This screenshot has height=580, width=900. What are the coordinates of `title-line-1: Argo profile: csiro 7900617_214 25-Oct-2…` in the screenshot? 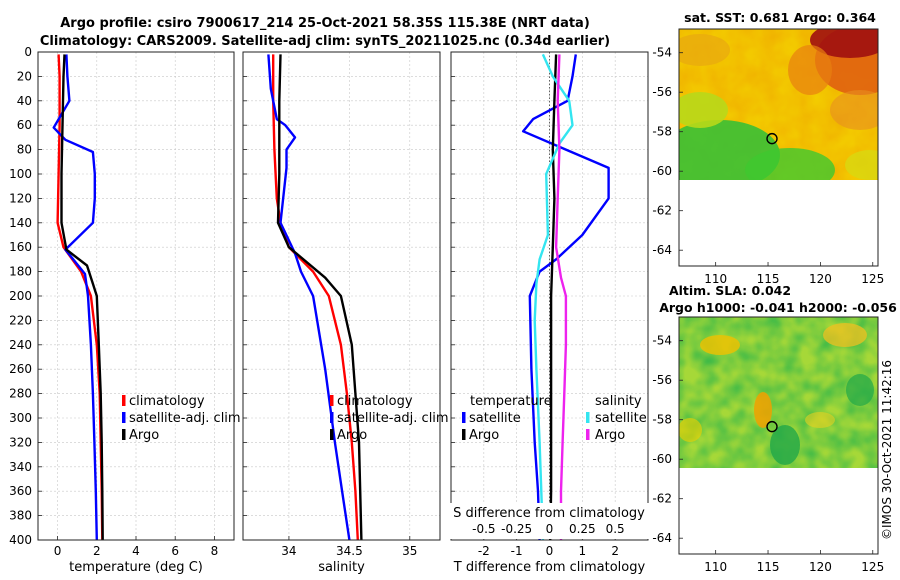 It's located at (325, 23).